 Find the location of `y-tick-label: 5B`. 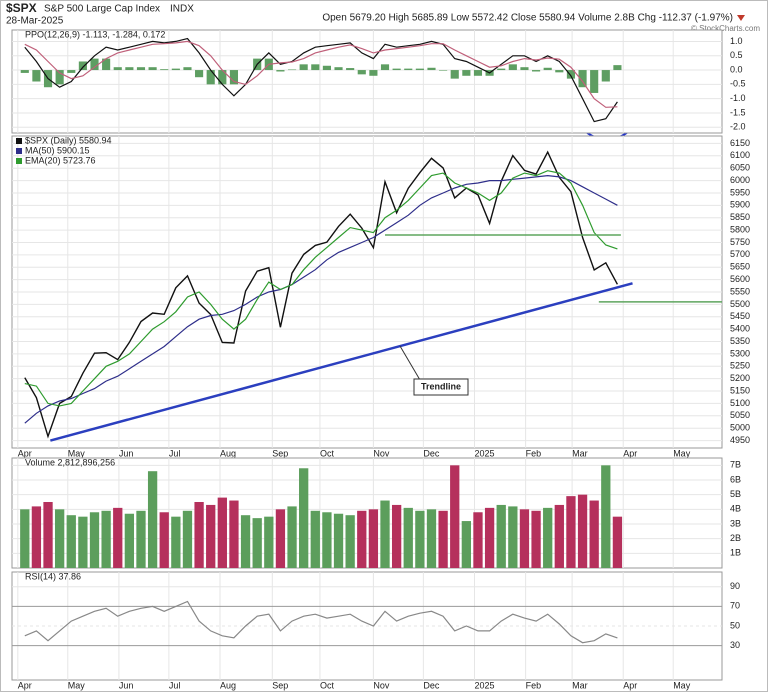

y-tick-label: 5B is located at coordinates (735, 494).